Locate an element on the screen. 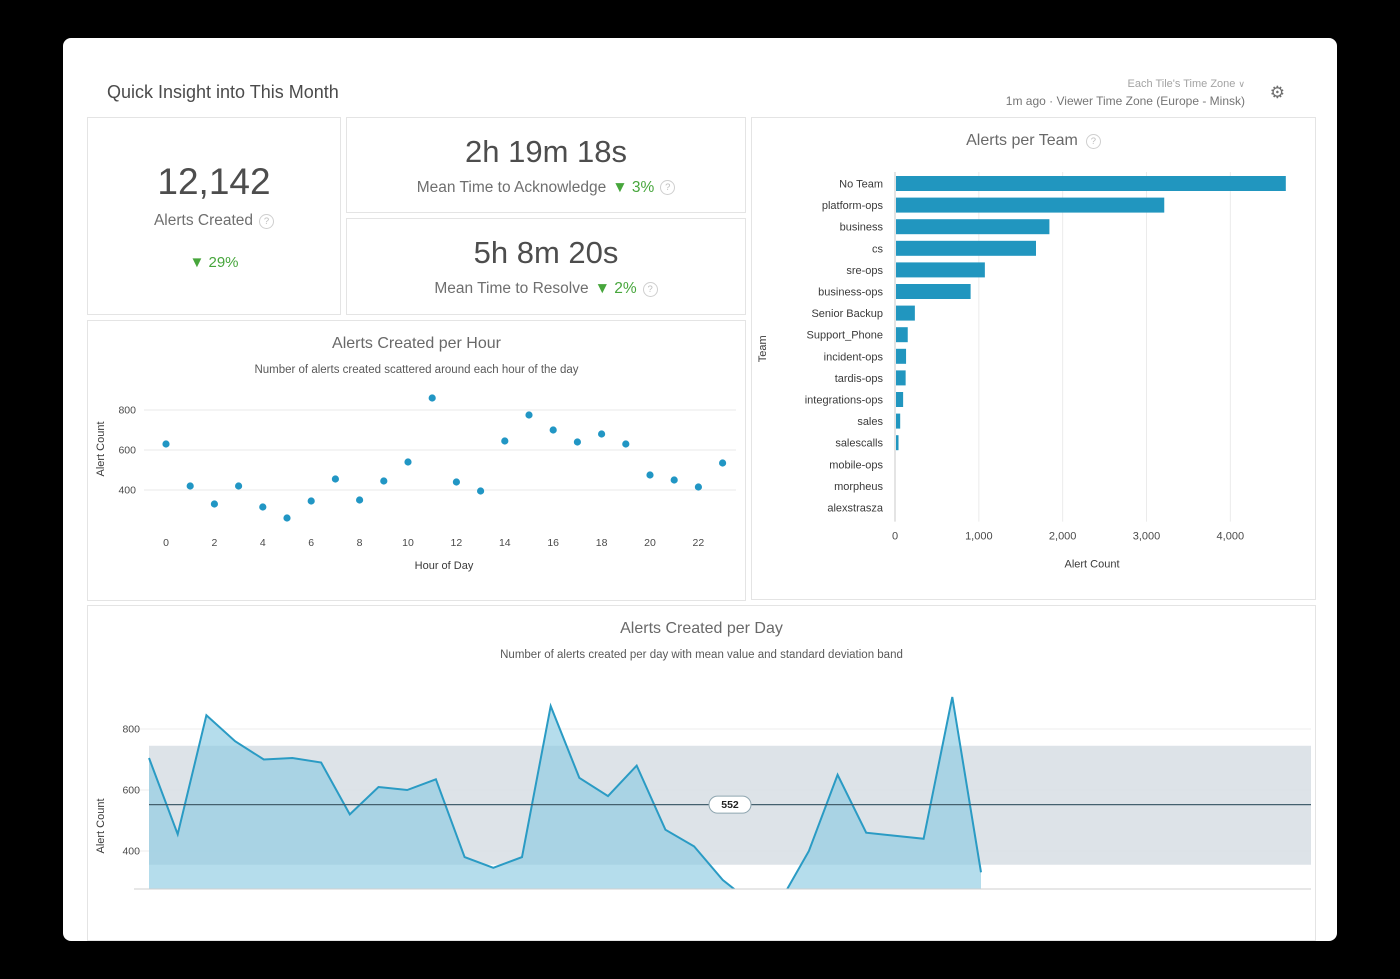 Image resolution: width=1400 pixels, height=979 pixels. svg-text: Senior Backup is located at coordinates (847, 314).